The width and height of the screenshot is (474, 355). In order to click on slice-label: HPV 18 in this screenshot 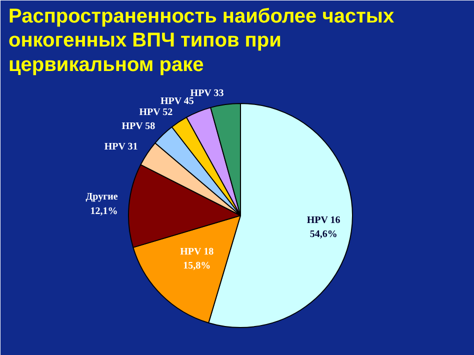, I will do `click(197, 252)`.